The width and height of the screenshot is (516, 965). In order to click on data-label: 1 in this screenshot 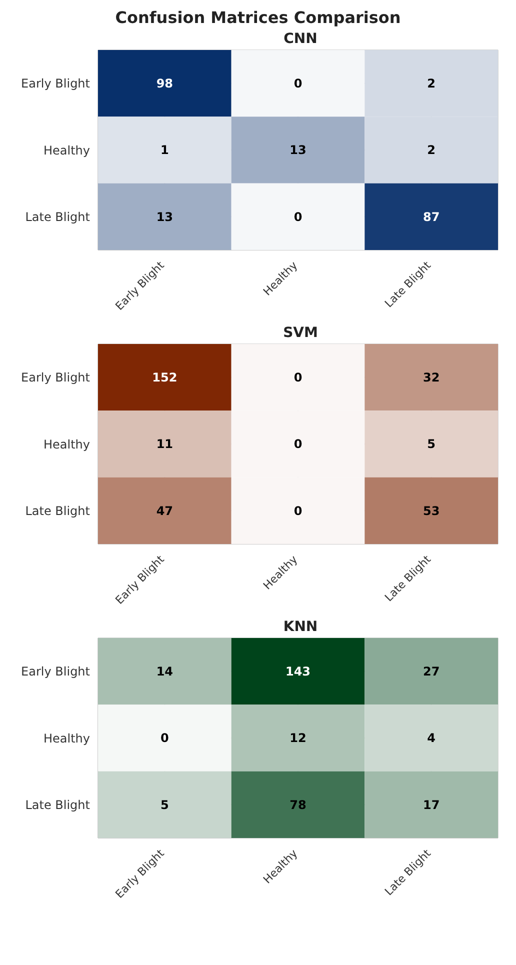, I will do `click(164, 150)`.